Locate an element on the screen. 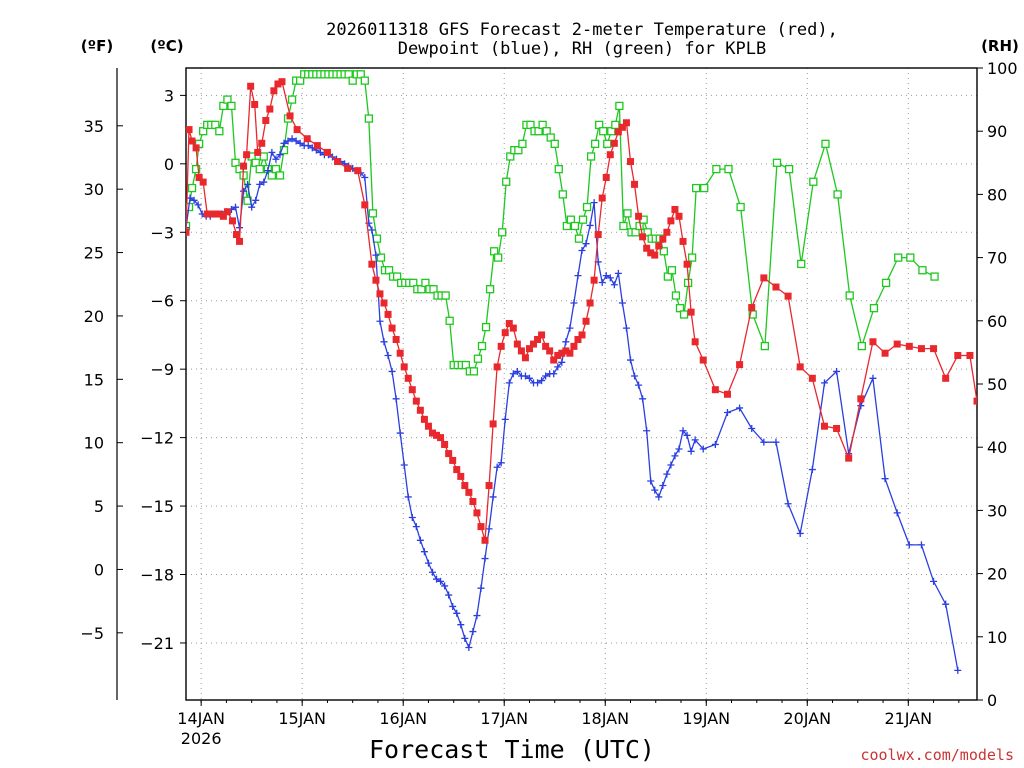 The width and height of the screenshot is (1024, 768). celsius-tick-label: −21 is located at coordinates (157, 643).